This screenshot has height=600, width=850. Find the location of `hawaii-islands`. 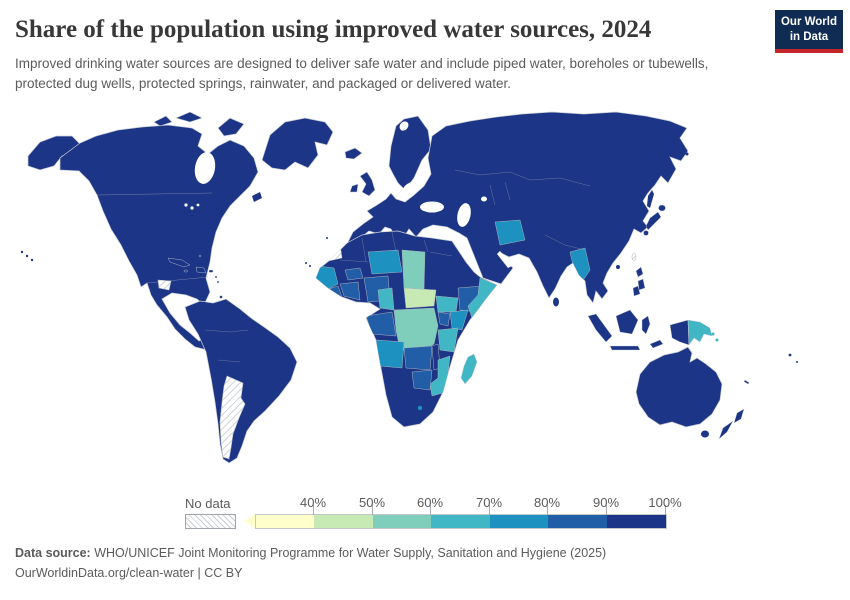

hawaii-islands is located at coordinates (27, 256).